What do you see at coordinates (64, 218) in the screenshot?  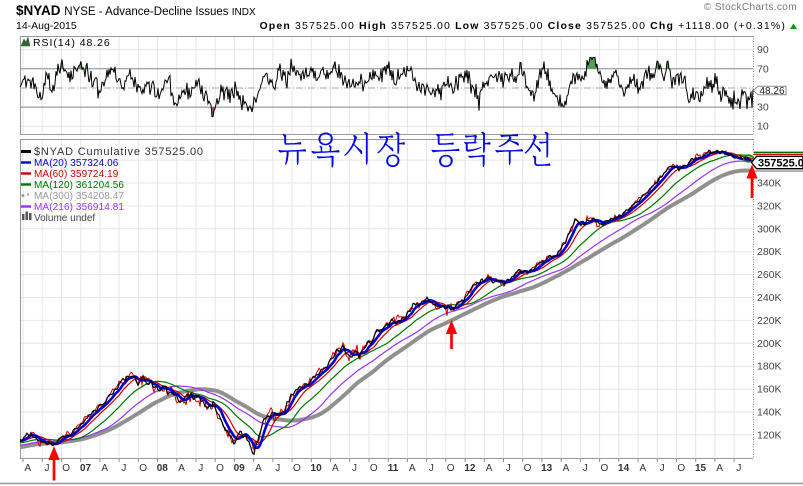 I see `svg-text: Volume undef` at bounding box center [64, 218].